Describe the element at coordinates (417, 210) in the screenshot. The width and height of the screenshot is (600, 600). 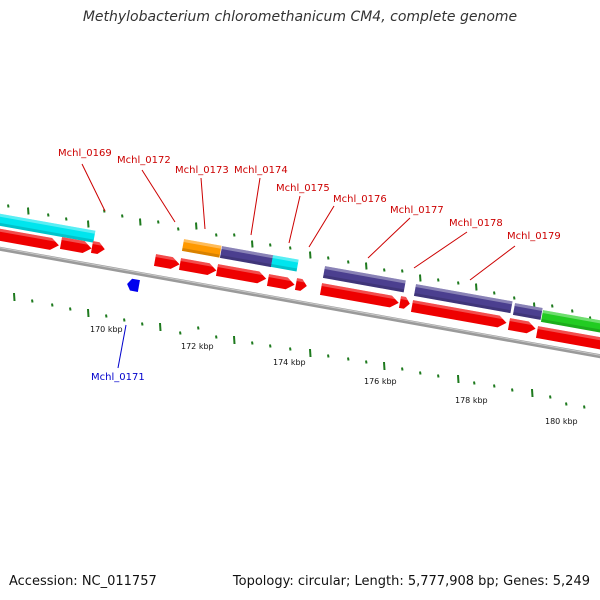
I see `gene-label: Mchl_0177` at that location.